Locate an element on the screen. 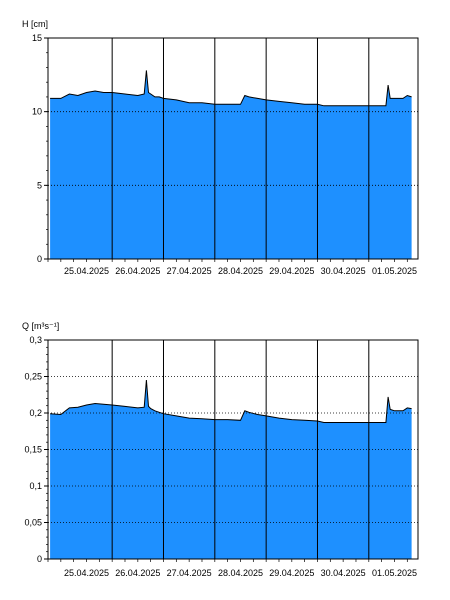  y-tick-label: 0,05 is located at coordinates (33, 523).